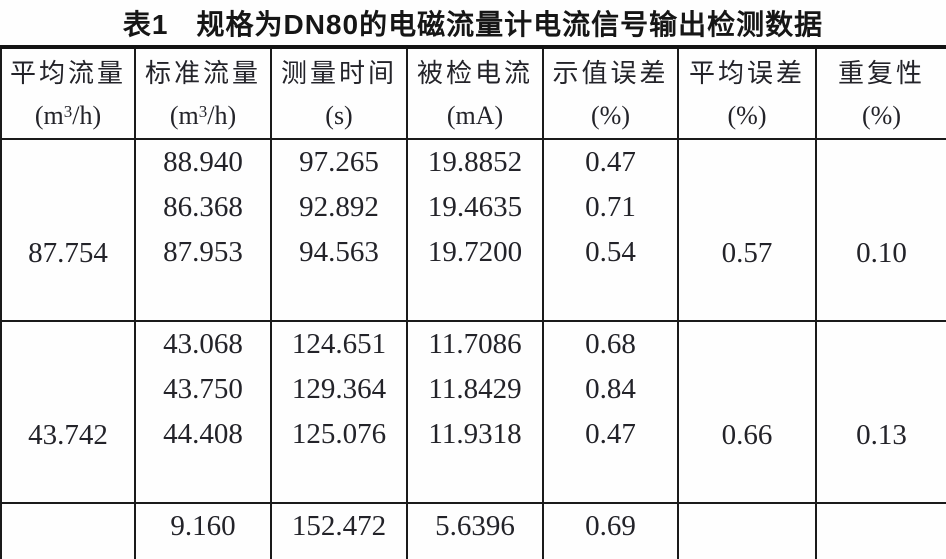  Describe the element at coordinates (475, 344) in the screenshot. I see `tested-current-value: 11.7086` at that location.